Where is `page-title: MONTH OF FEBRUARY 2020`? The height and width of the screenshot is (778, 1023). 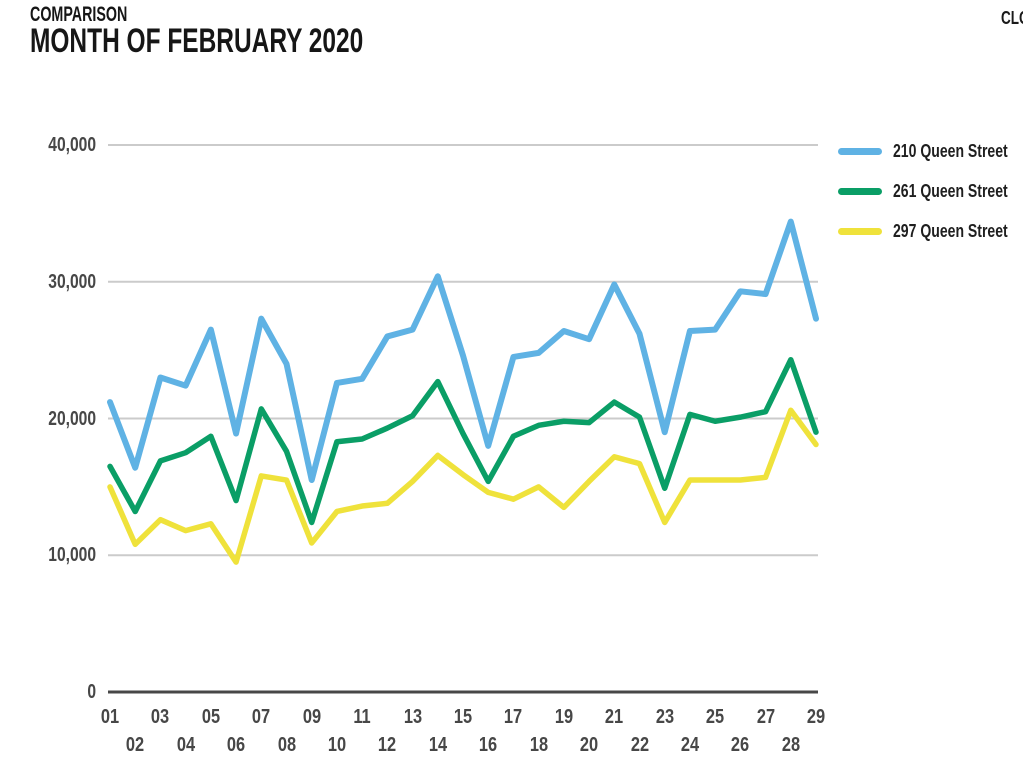 page-title: MONTH OF FEBRUARY 2020 is located at coordinates (197, 41).